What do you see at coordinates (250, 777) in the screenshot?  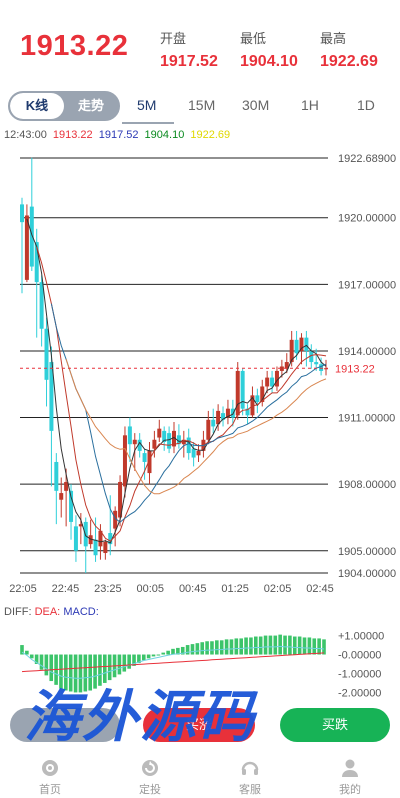 I see `nav-service: 客服` at bounding box center [250, 777].